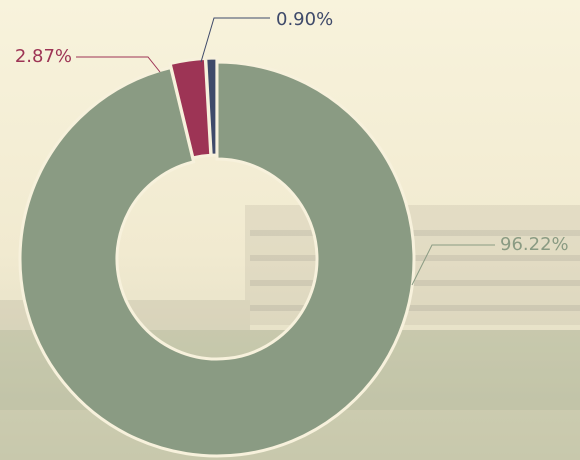 Image resolution: width=580 pixels, height=460 pixels. Describe the element at coordinates (534, 244) in the screenshot. I see `value-label: 96.22%` at that location.